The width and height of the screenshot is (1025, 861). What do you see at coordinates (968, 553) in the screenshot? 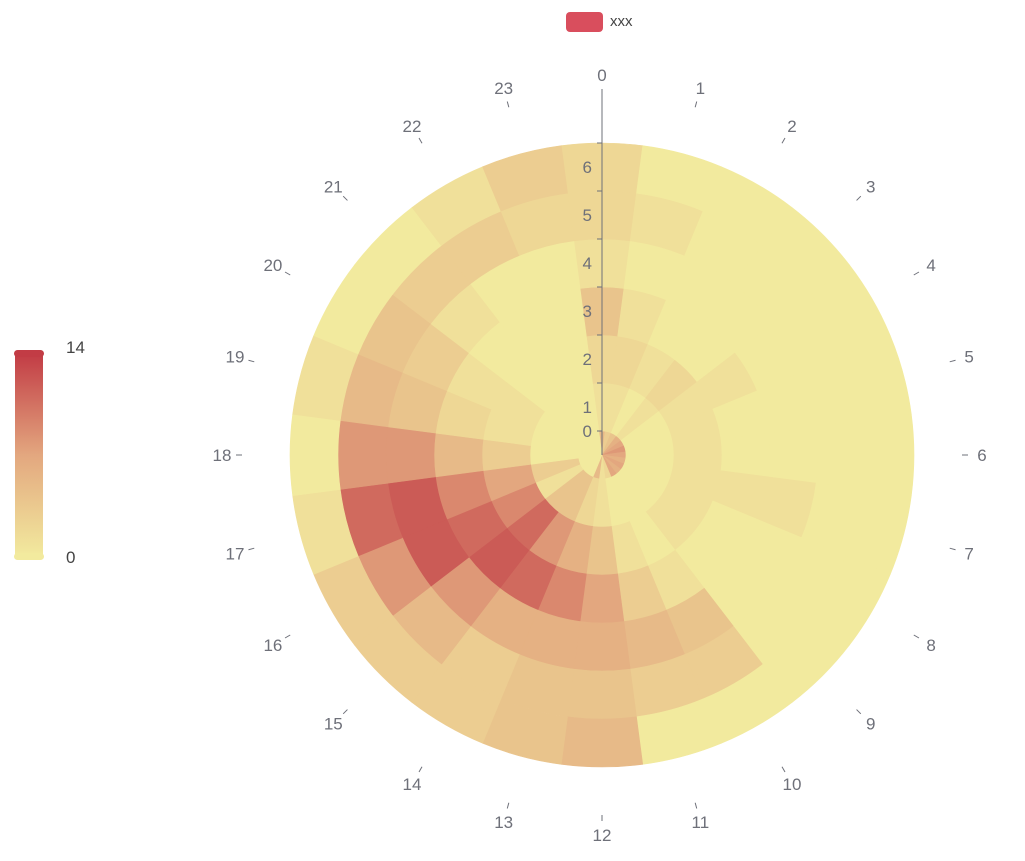
I see `angle-tick-label: 7` at bounding box center [968, 553].